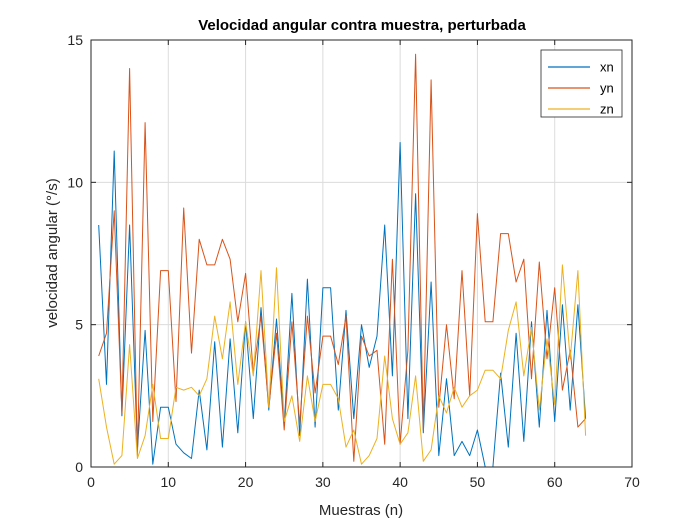  I want to click on x-tick-label: 30, so click(323, 482).